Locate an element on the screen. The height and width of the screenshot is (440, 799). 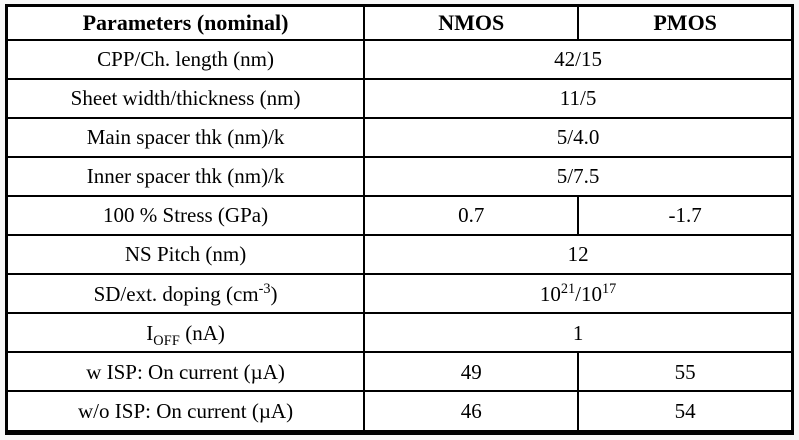
table-row-inner-spacer: Inner spacer thk (nm)/k 5/7.5 is located at coordinates (399, 176).